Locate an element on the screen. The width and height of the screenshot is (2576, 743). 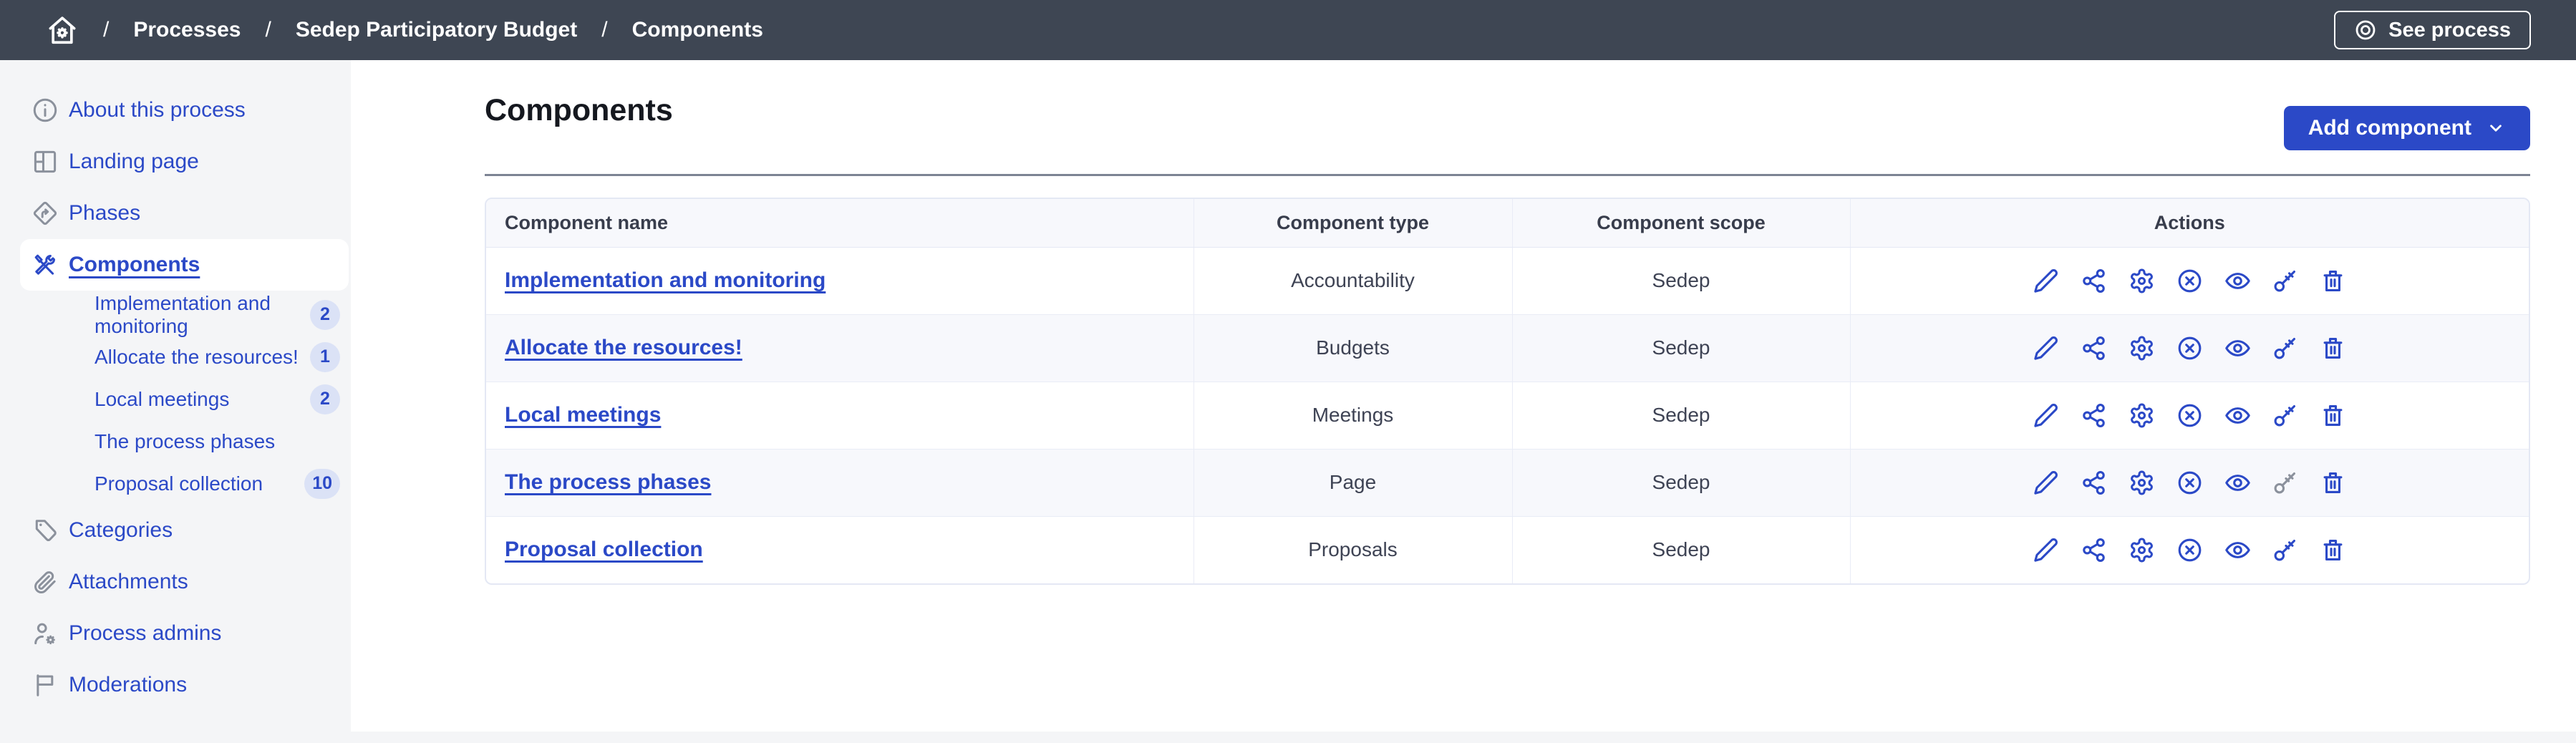
sidebar-item-label: Categories is located at coordinates (121, 530).